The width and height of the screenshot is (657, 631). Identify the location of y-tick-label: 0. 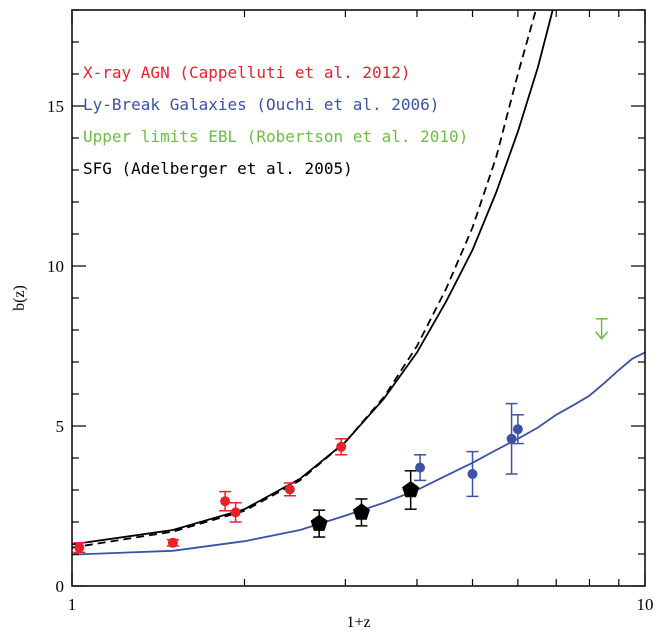
(60, 586).